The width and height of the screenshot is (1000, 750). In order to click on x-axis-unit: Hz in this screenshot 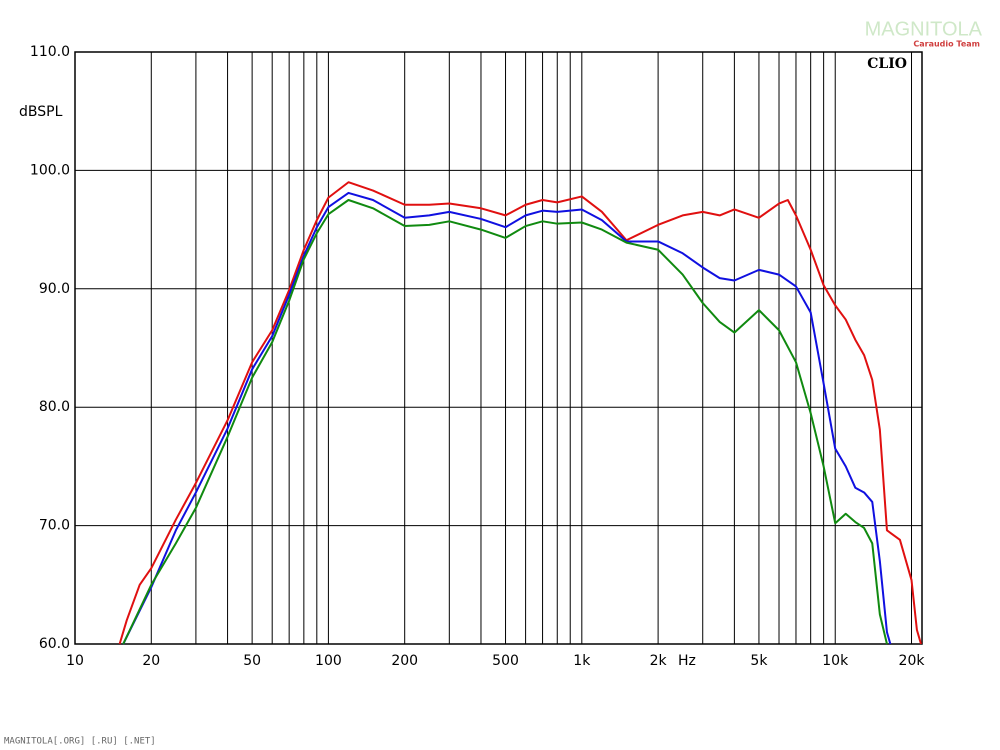, I will do `click(687, 661)`.